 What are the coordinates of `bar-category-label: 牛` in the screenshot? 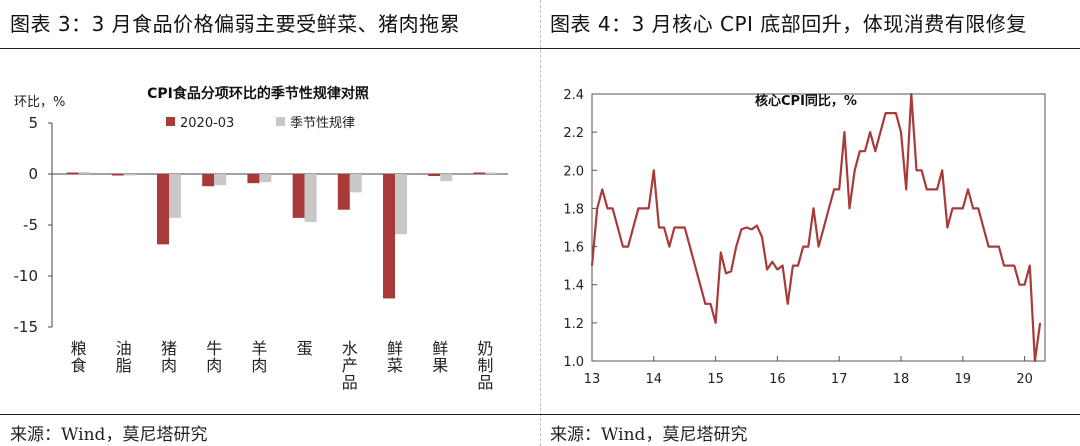 It's located at (214, 348).